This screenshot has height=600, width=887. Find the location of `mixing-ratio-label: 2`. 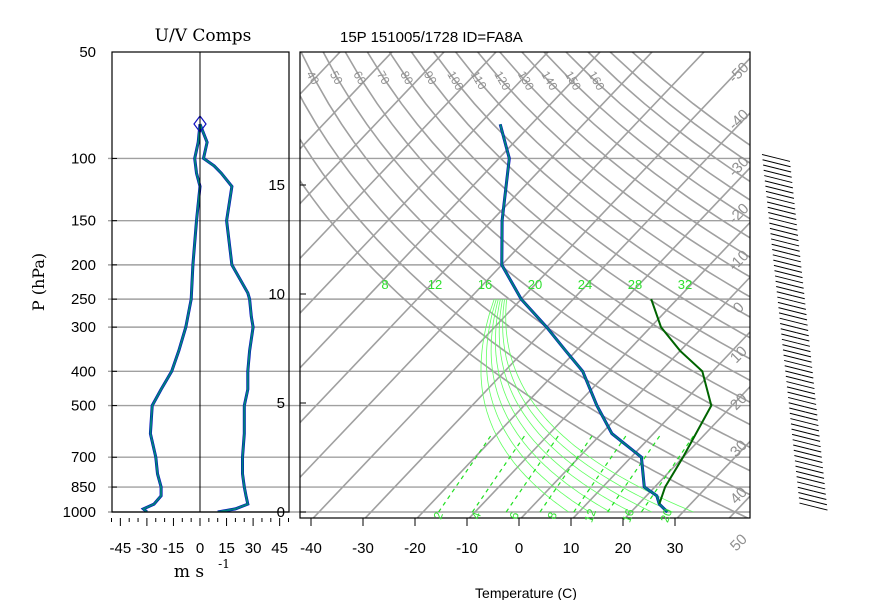

mixing-ratio-label: 2 is located at coordinates (439, 515).